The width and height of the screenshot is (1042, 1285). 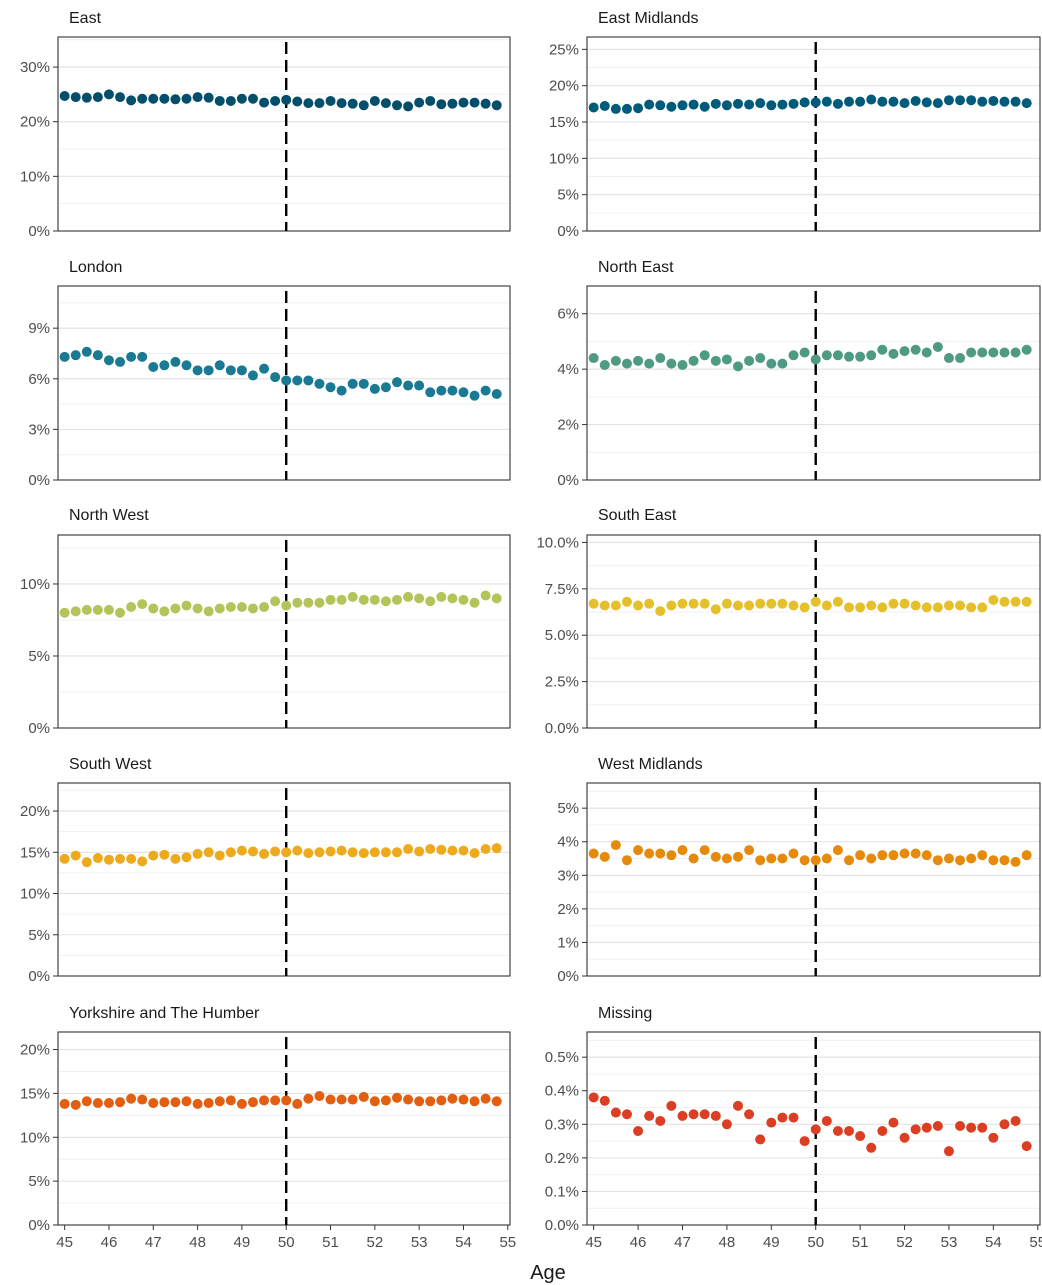 What do you see at coordinates (419, 1242) in the screenshot?
I see `x-tick-label: 53` at bounding box center [419, 1242].